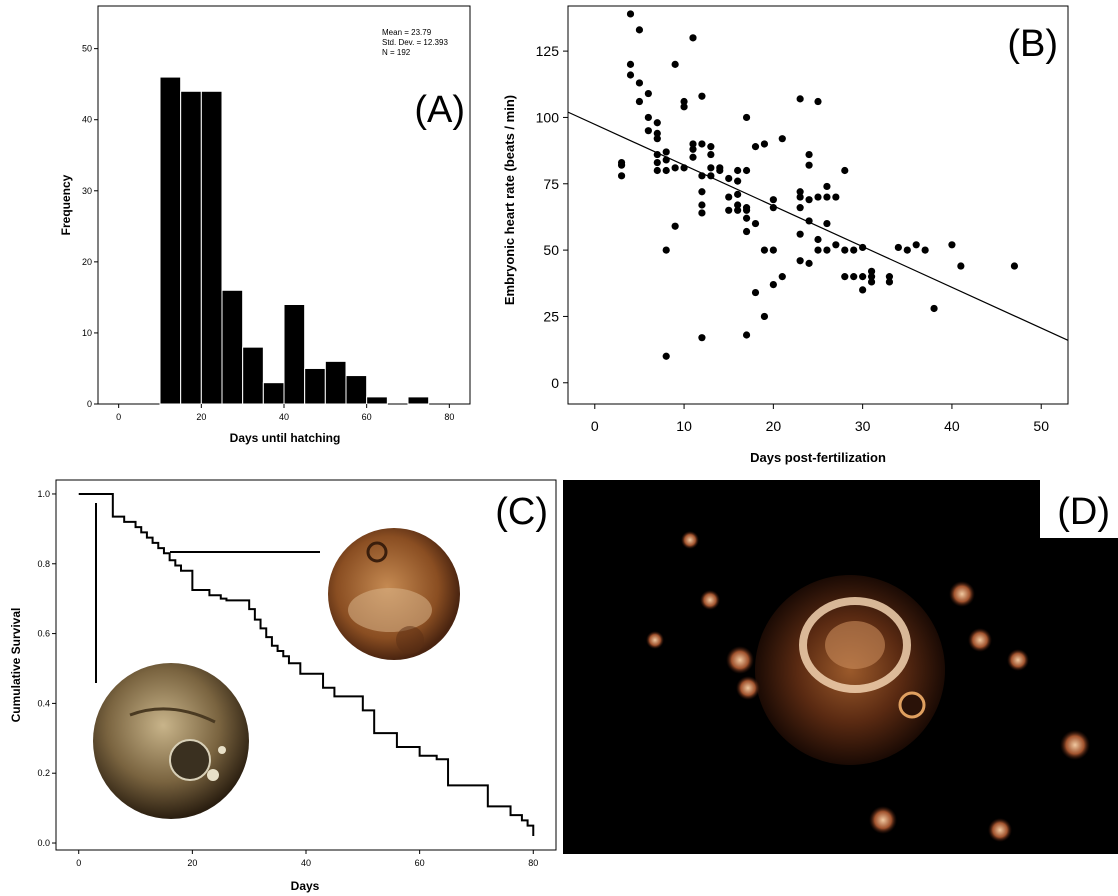 This screenshot has height=896, width=1118. What do you see at coordinates (43, 773) in the screenshot?
I see `y-tick-label: 0.2` at bounding box center [43, 773].